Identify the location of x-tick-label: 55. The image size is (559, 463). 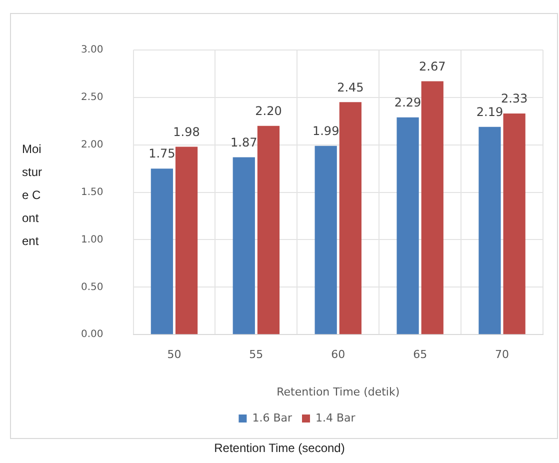
(256, 355).